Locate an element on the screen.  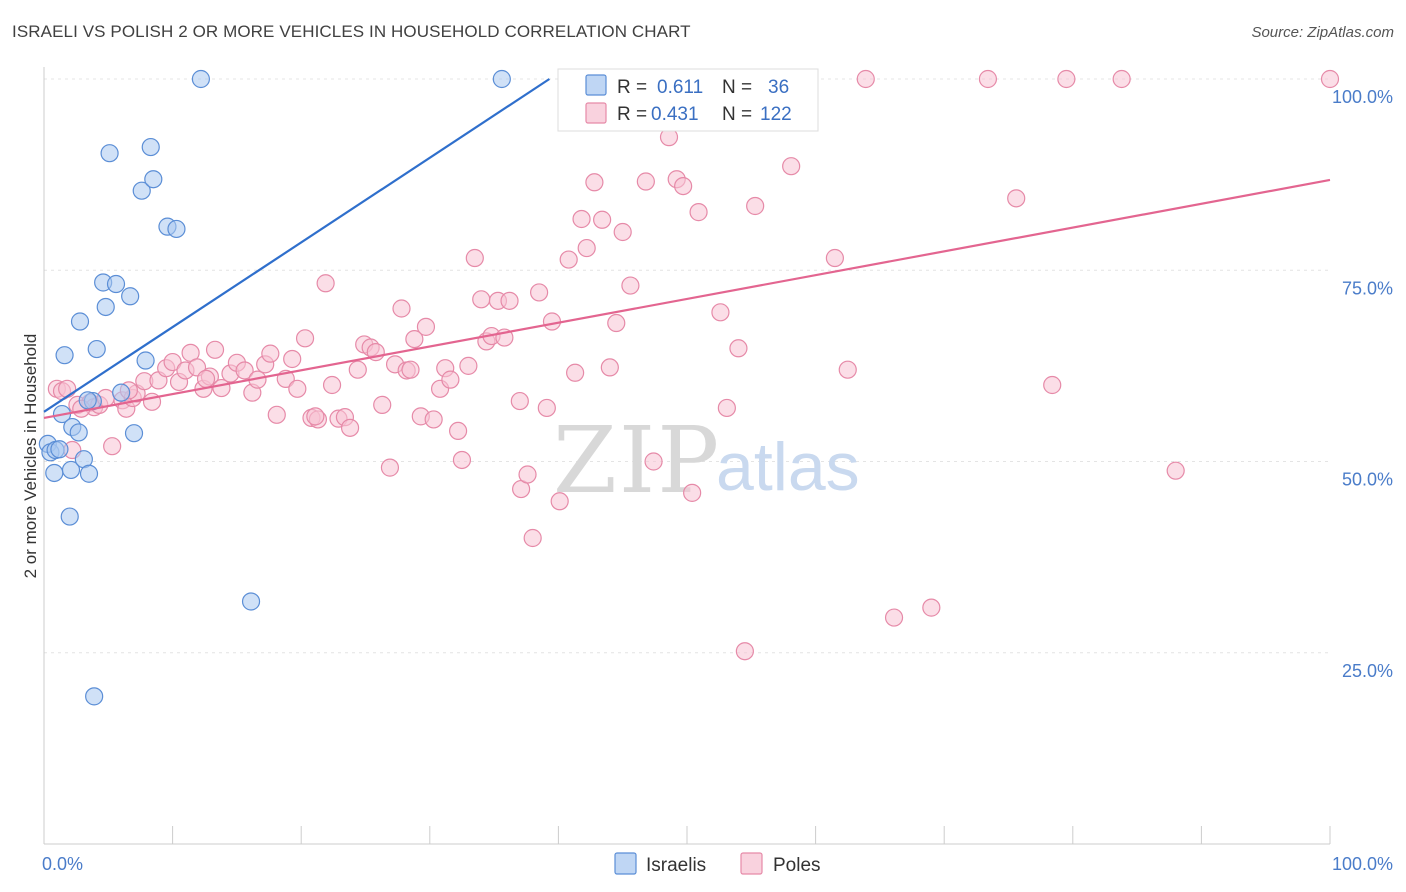
legend-r-value-israelis: 0.611 is located at coordinates (680, 87).